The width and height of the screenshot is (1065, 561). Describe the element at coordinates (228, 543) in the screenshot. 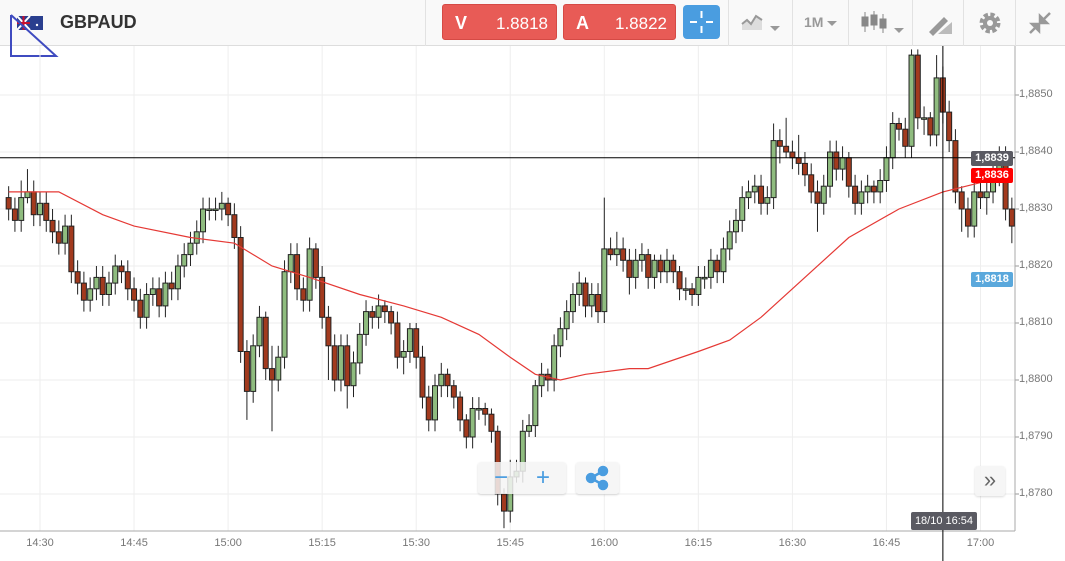

I see `x-tick-label: 15:00` at that location.